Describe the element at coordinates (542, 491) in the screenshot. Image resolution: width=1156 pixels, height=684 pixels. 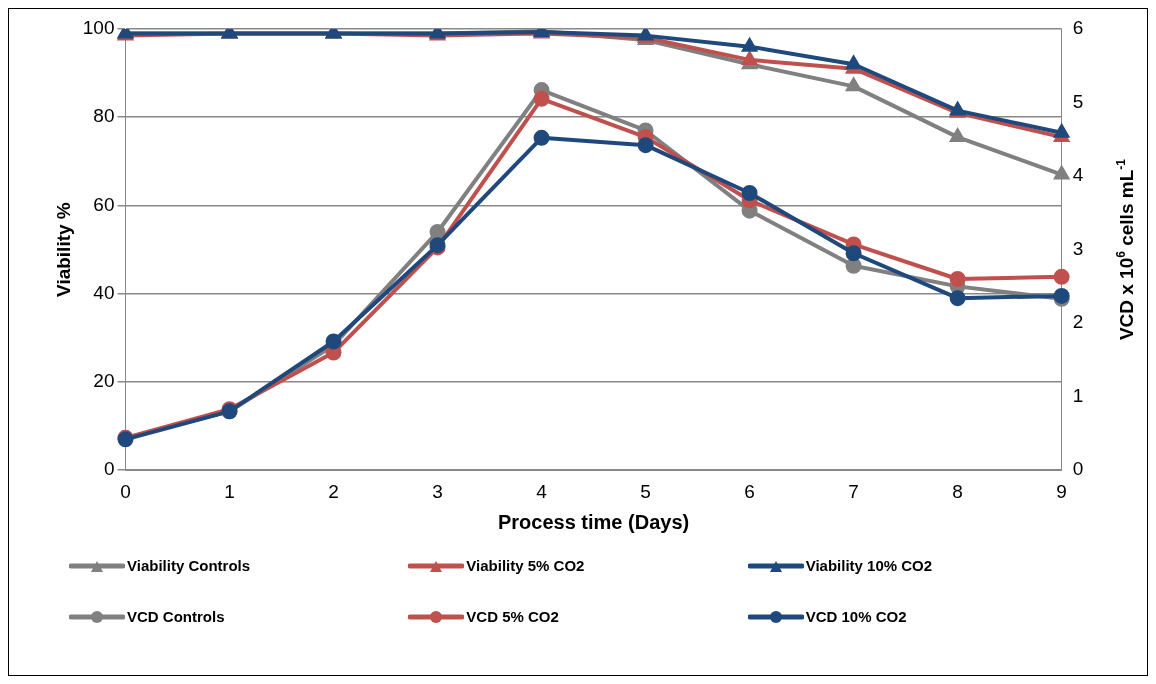
I see `x-tick-label: 4` at that location.